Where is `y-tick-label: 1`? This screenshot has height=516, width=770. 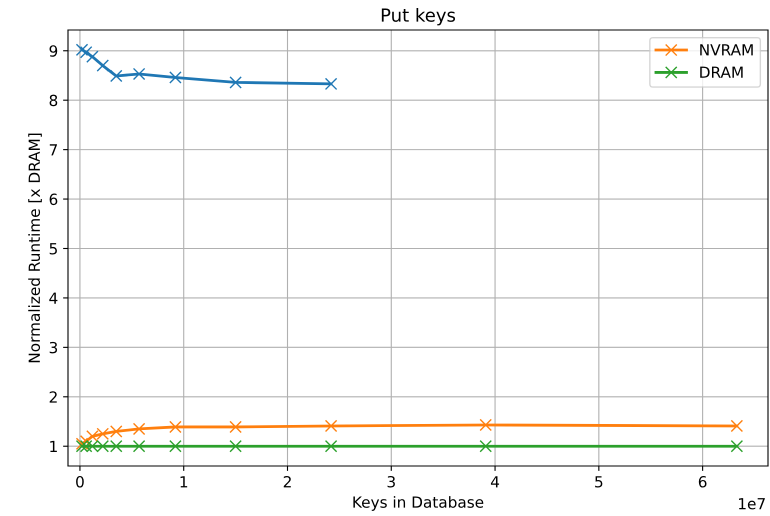
y-tick-label: 1 is located at coordinates (53, 446).